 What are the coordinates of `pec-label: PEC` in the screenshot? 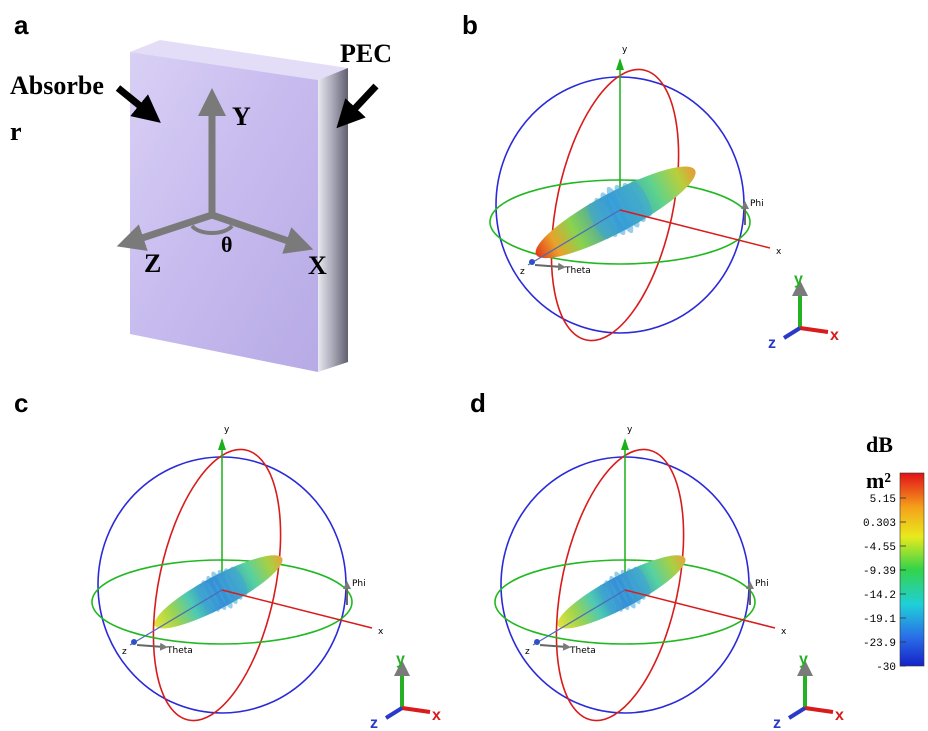 It's located at (366, 53).